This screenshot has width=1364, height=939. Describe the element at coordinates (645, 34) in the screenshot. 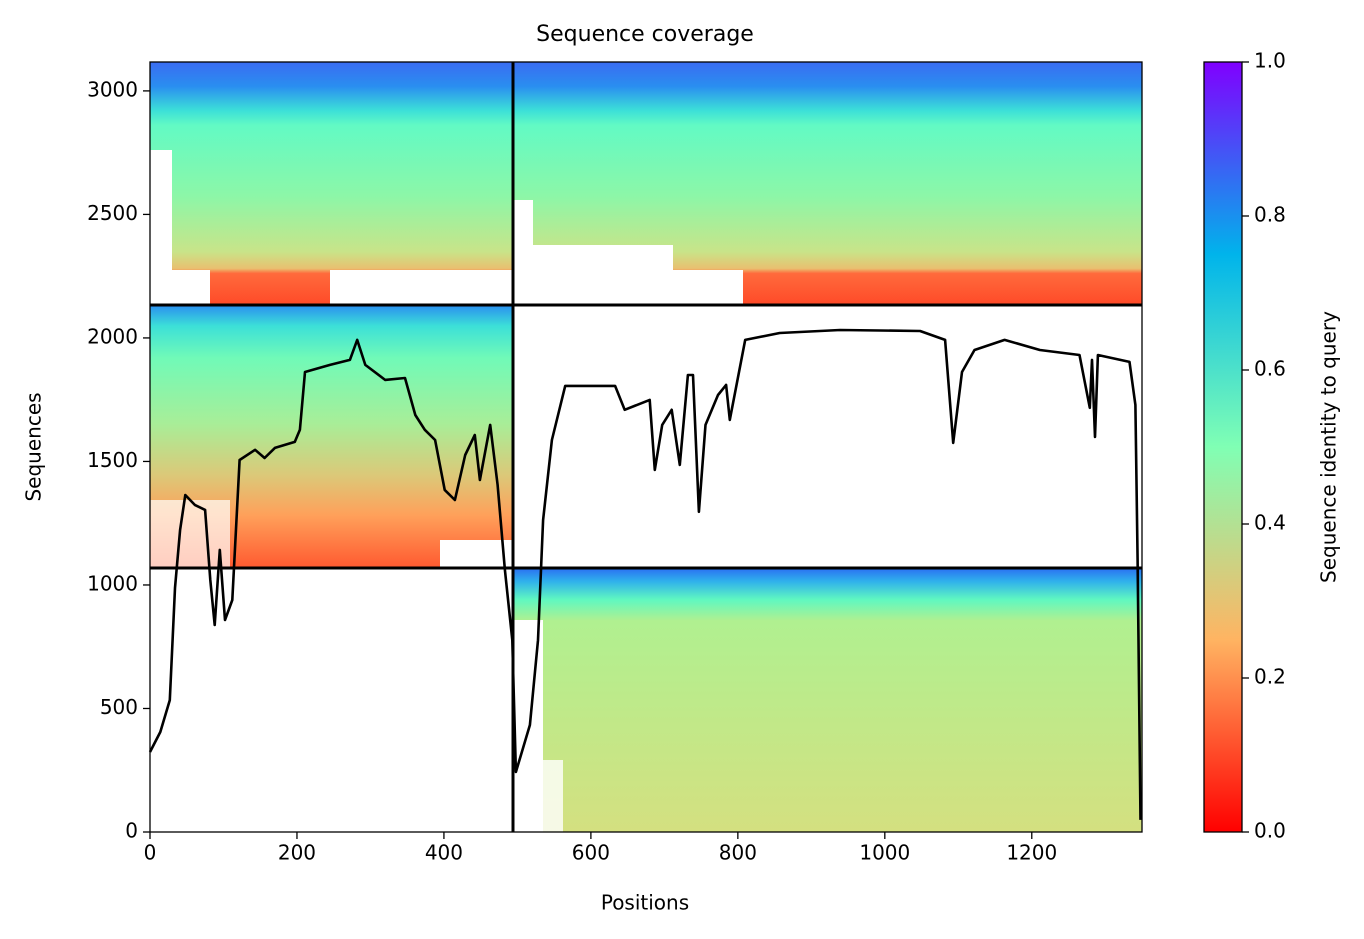

I see `chart-title: Sequence coverage` at that location.